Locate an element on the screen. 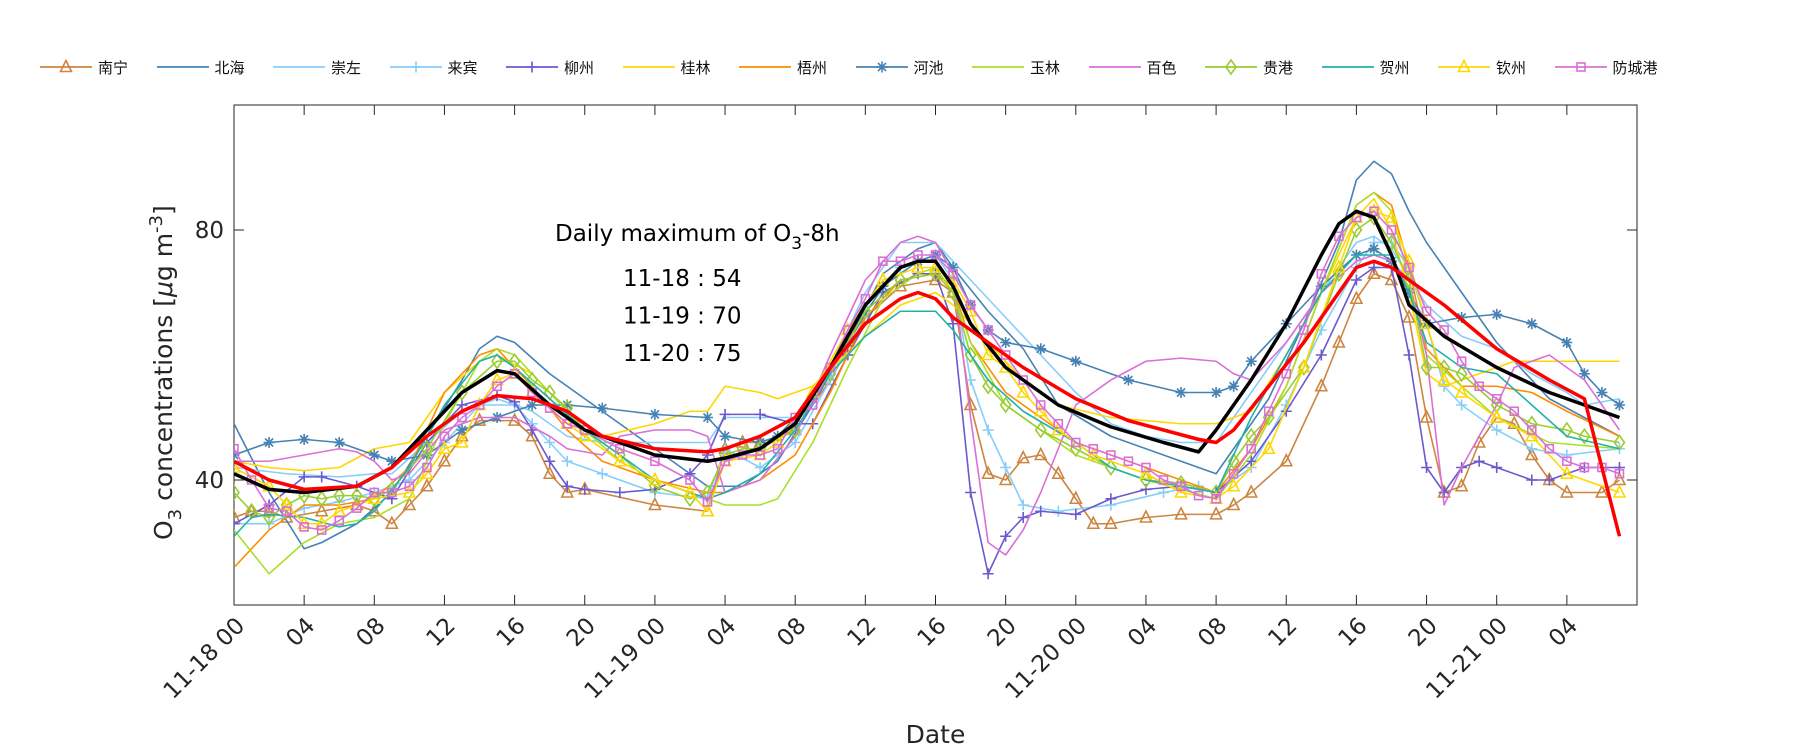 Image resolution: width=1800 pixels, height=750 pixels. y-axis-label-part: O is located at coordinates (163, 530).